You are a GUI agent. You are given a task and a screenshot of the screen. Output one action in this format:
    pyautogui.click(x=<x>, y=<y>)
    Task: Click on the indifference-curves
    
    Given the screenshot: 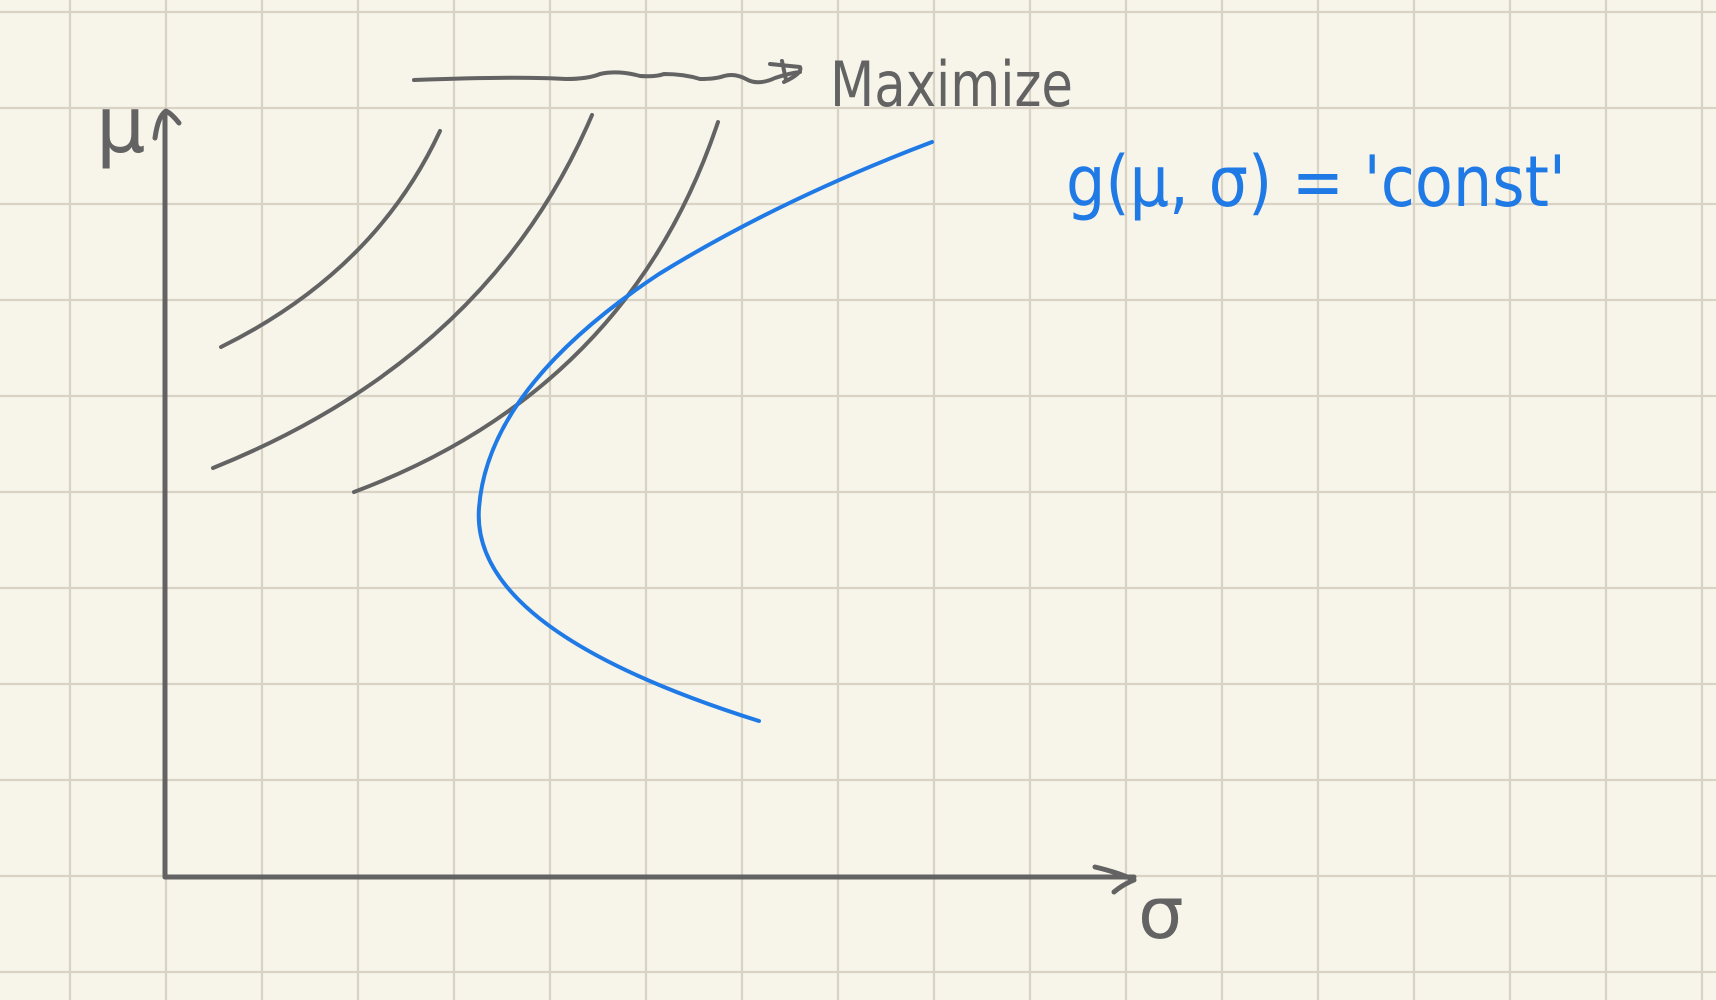 What is the action you would take?
    pyautogui.click(x=465, y=303)
    